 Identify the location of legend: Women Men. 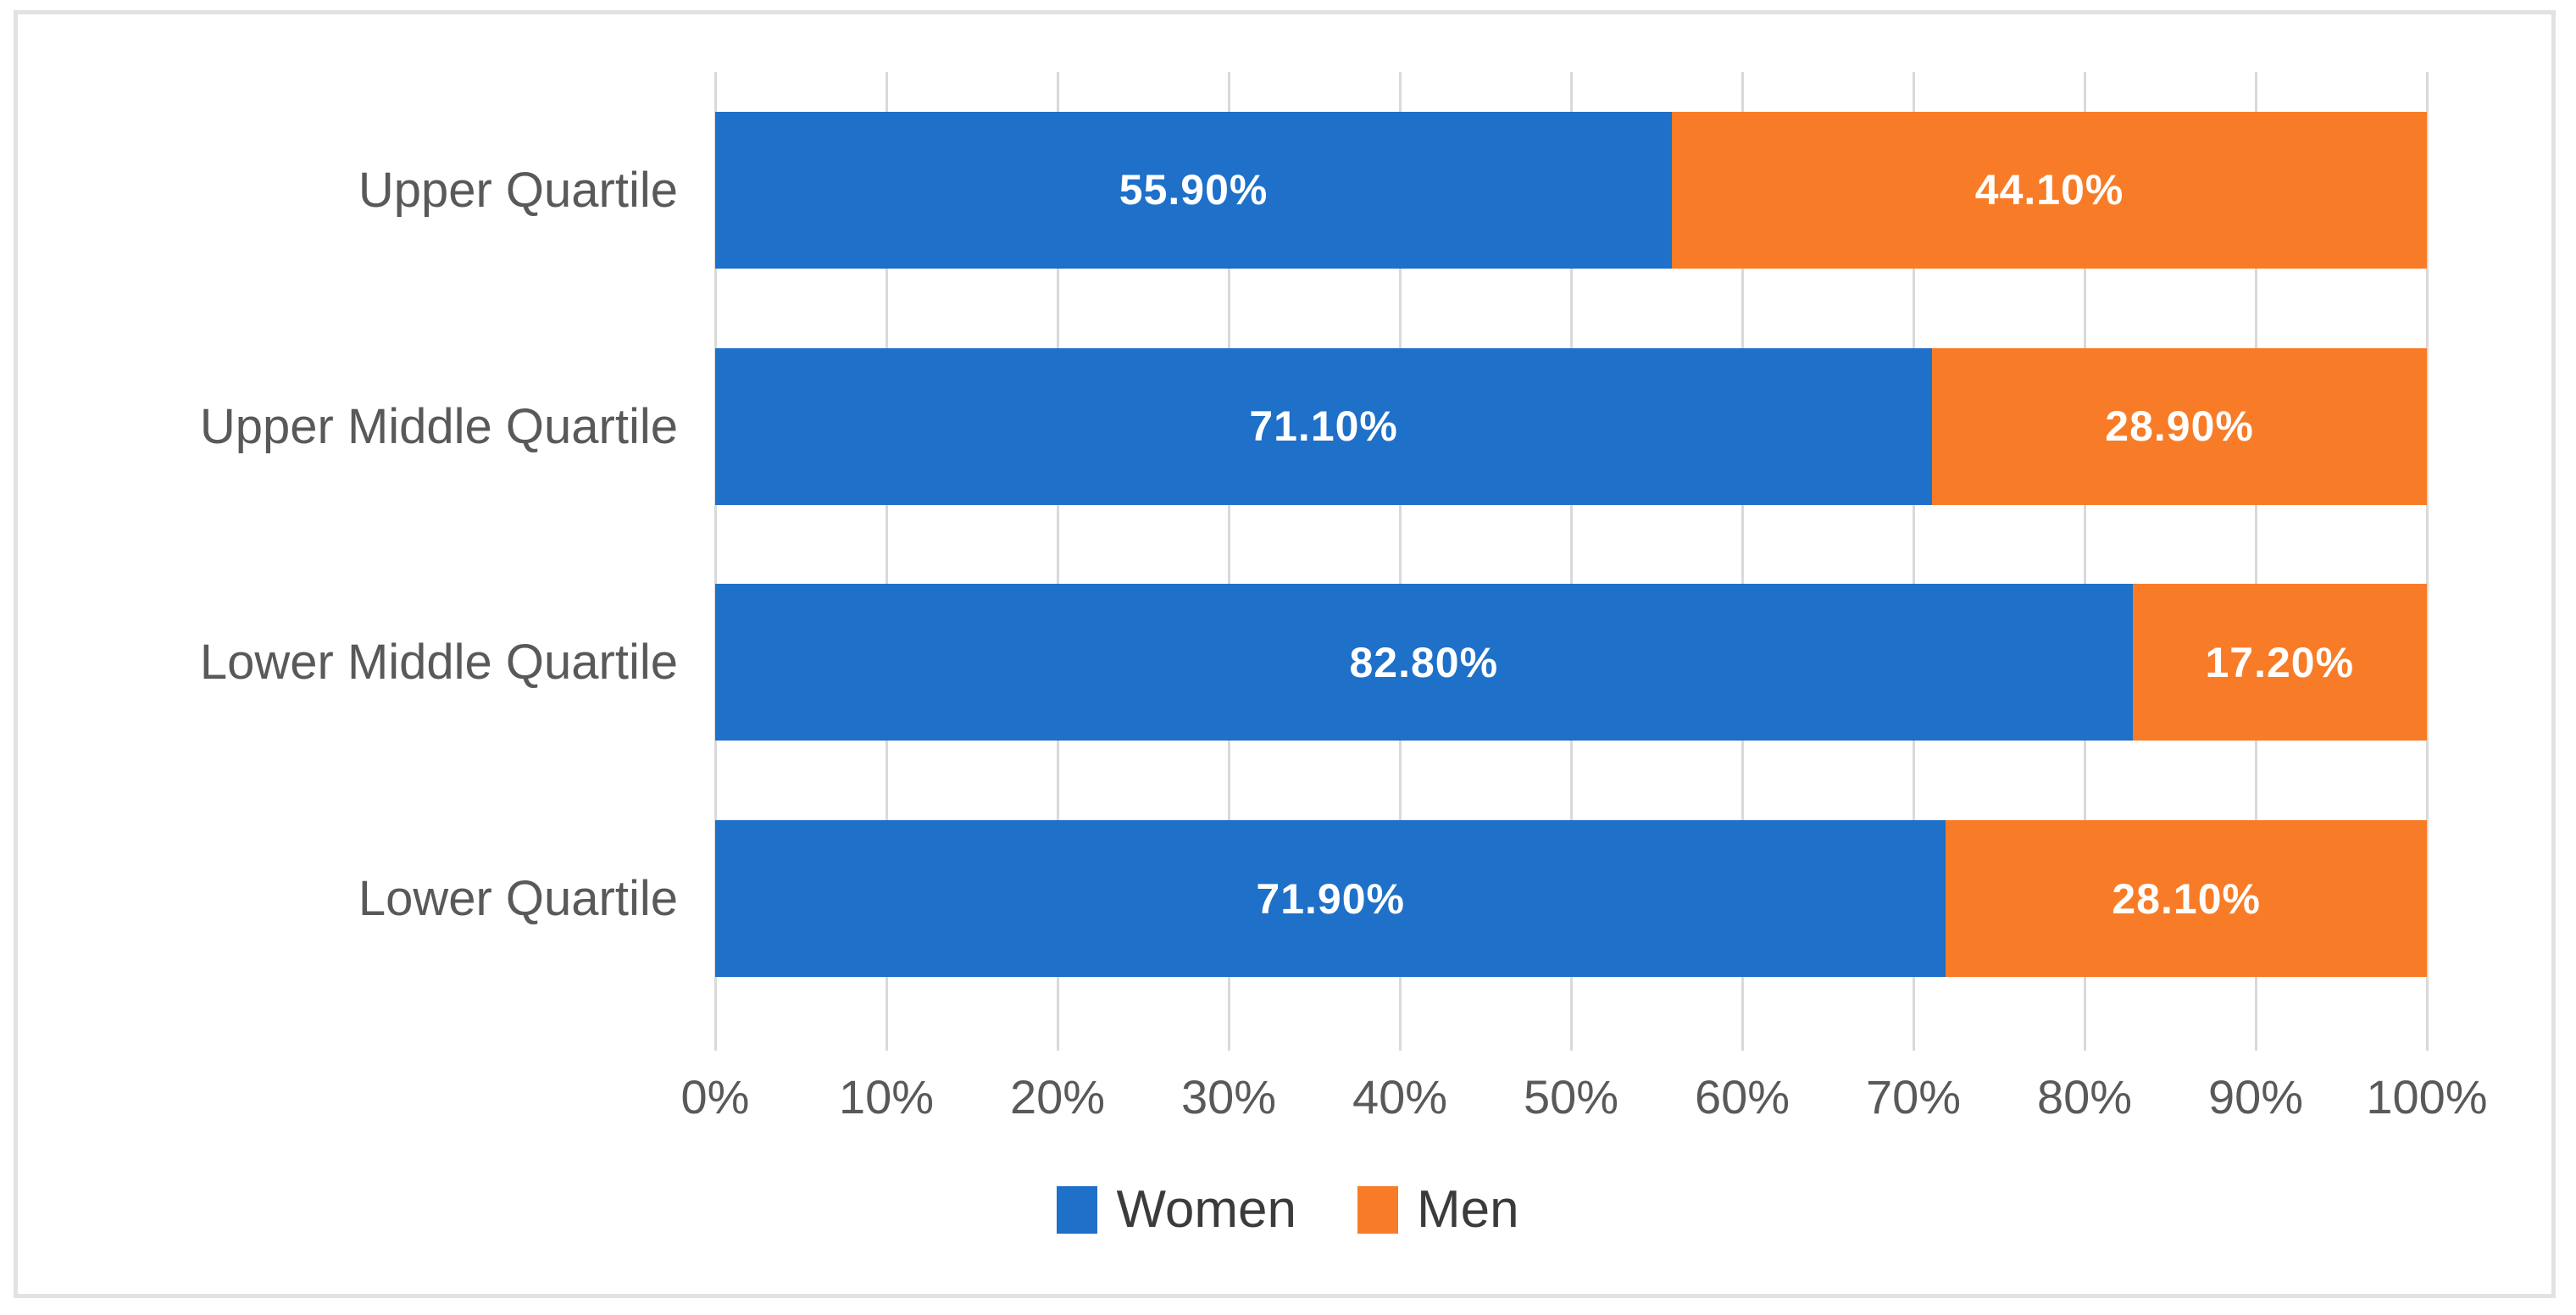
(1288, 1209).